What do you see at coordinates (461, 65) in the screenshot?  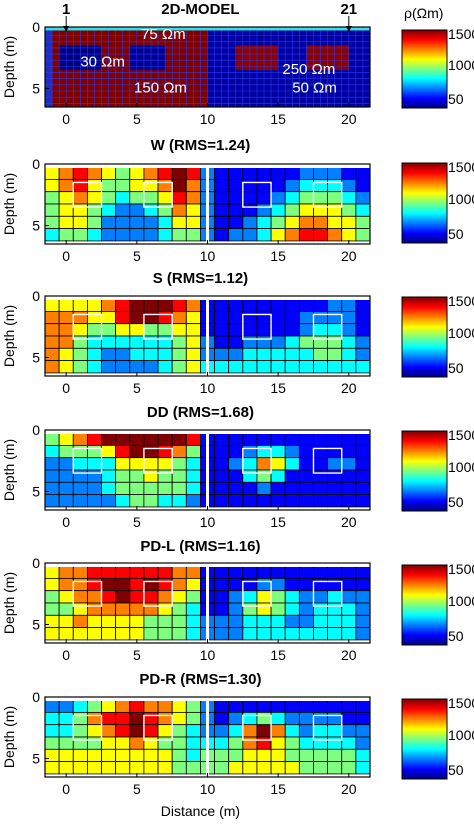 I see `colorbar-tick-label: 1000` at bounding box center [461, 65].